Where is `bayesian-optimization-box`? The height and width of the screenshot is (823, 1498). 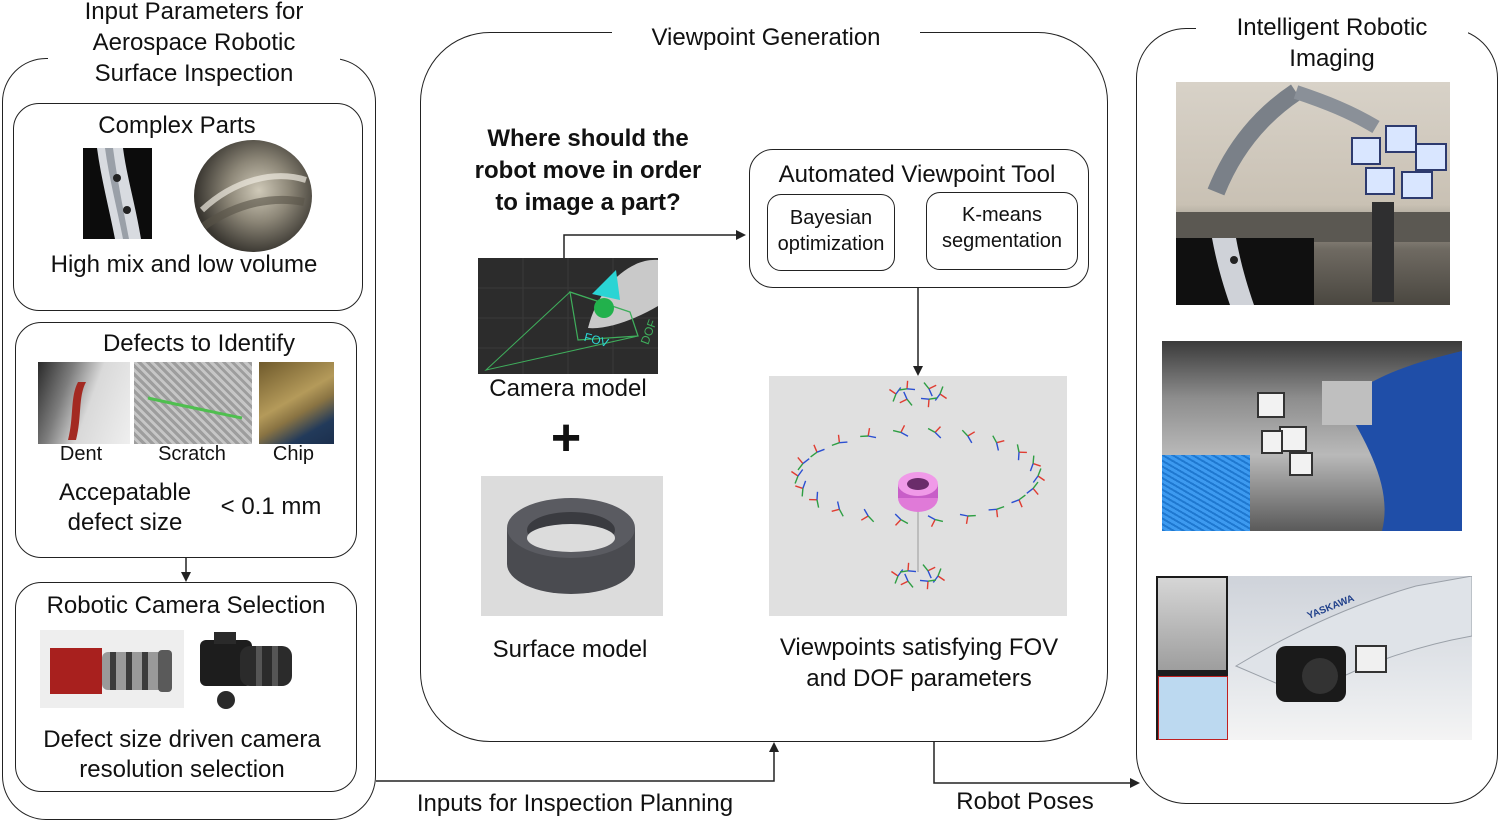
bayesian-optimization-box is located at coordinates (831, 232).